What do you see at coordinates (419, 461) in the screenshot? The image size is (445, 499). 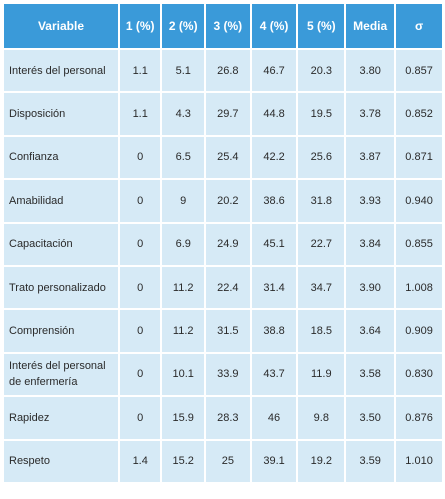 I see `cell-sigma: 1.010` at bounding box center [419, 461].